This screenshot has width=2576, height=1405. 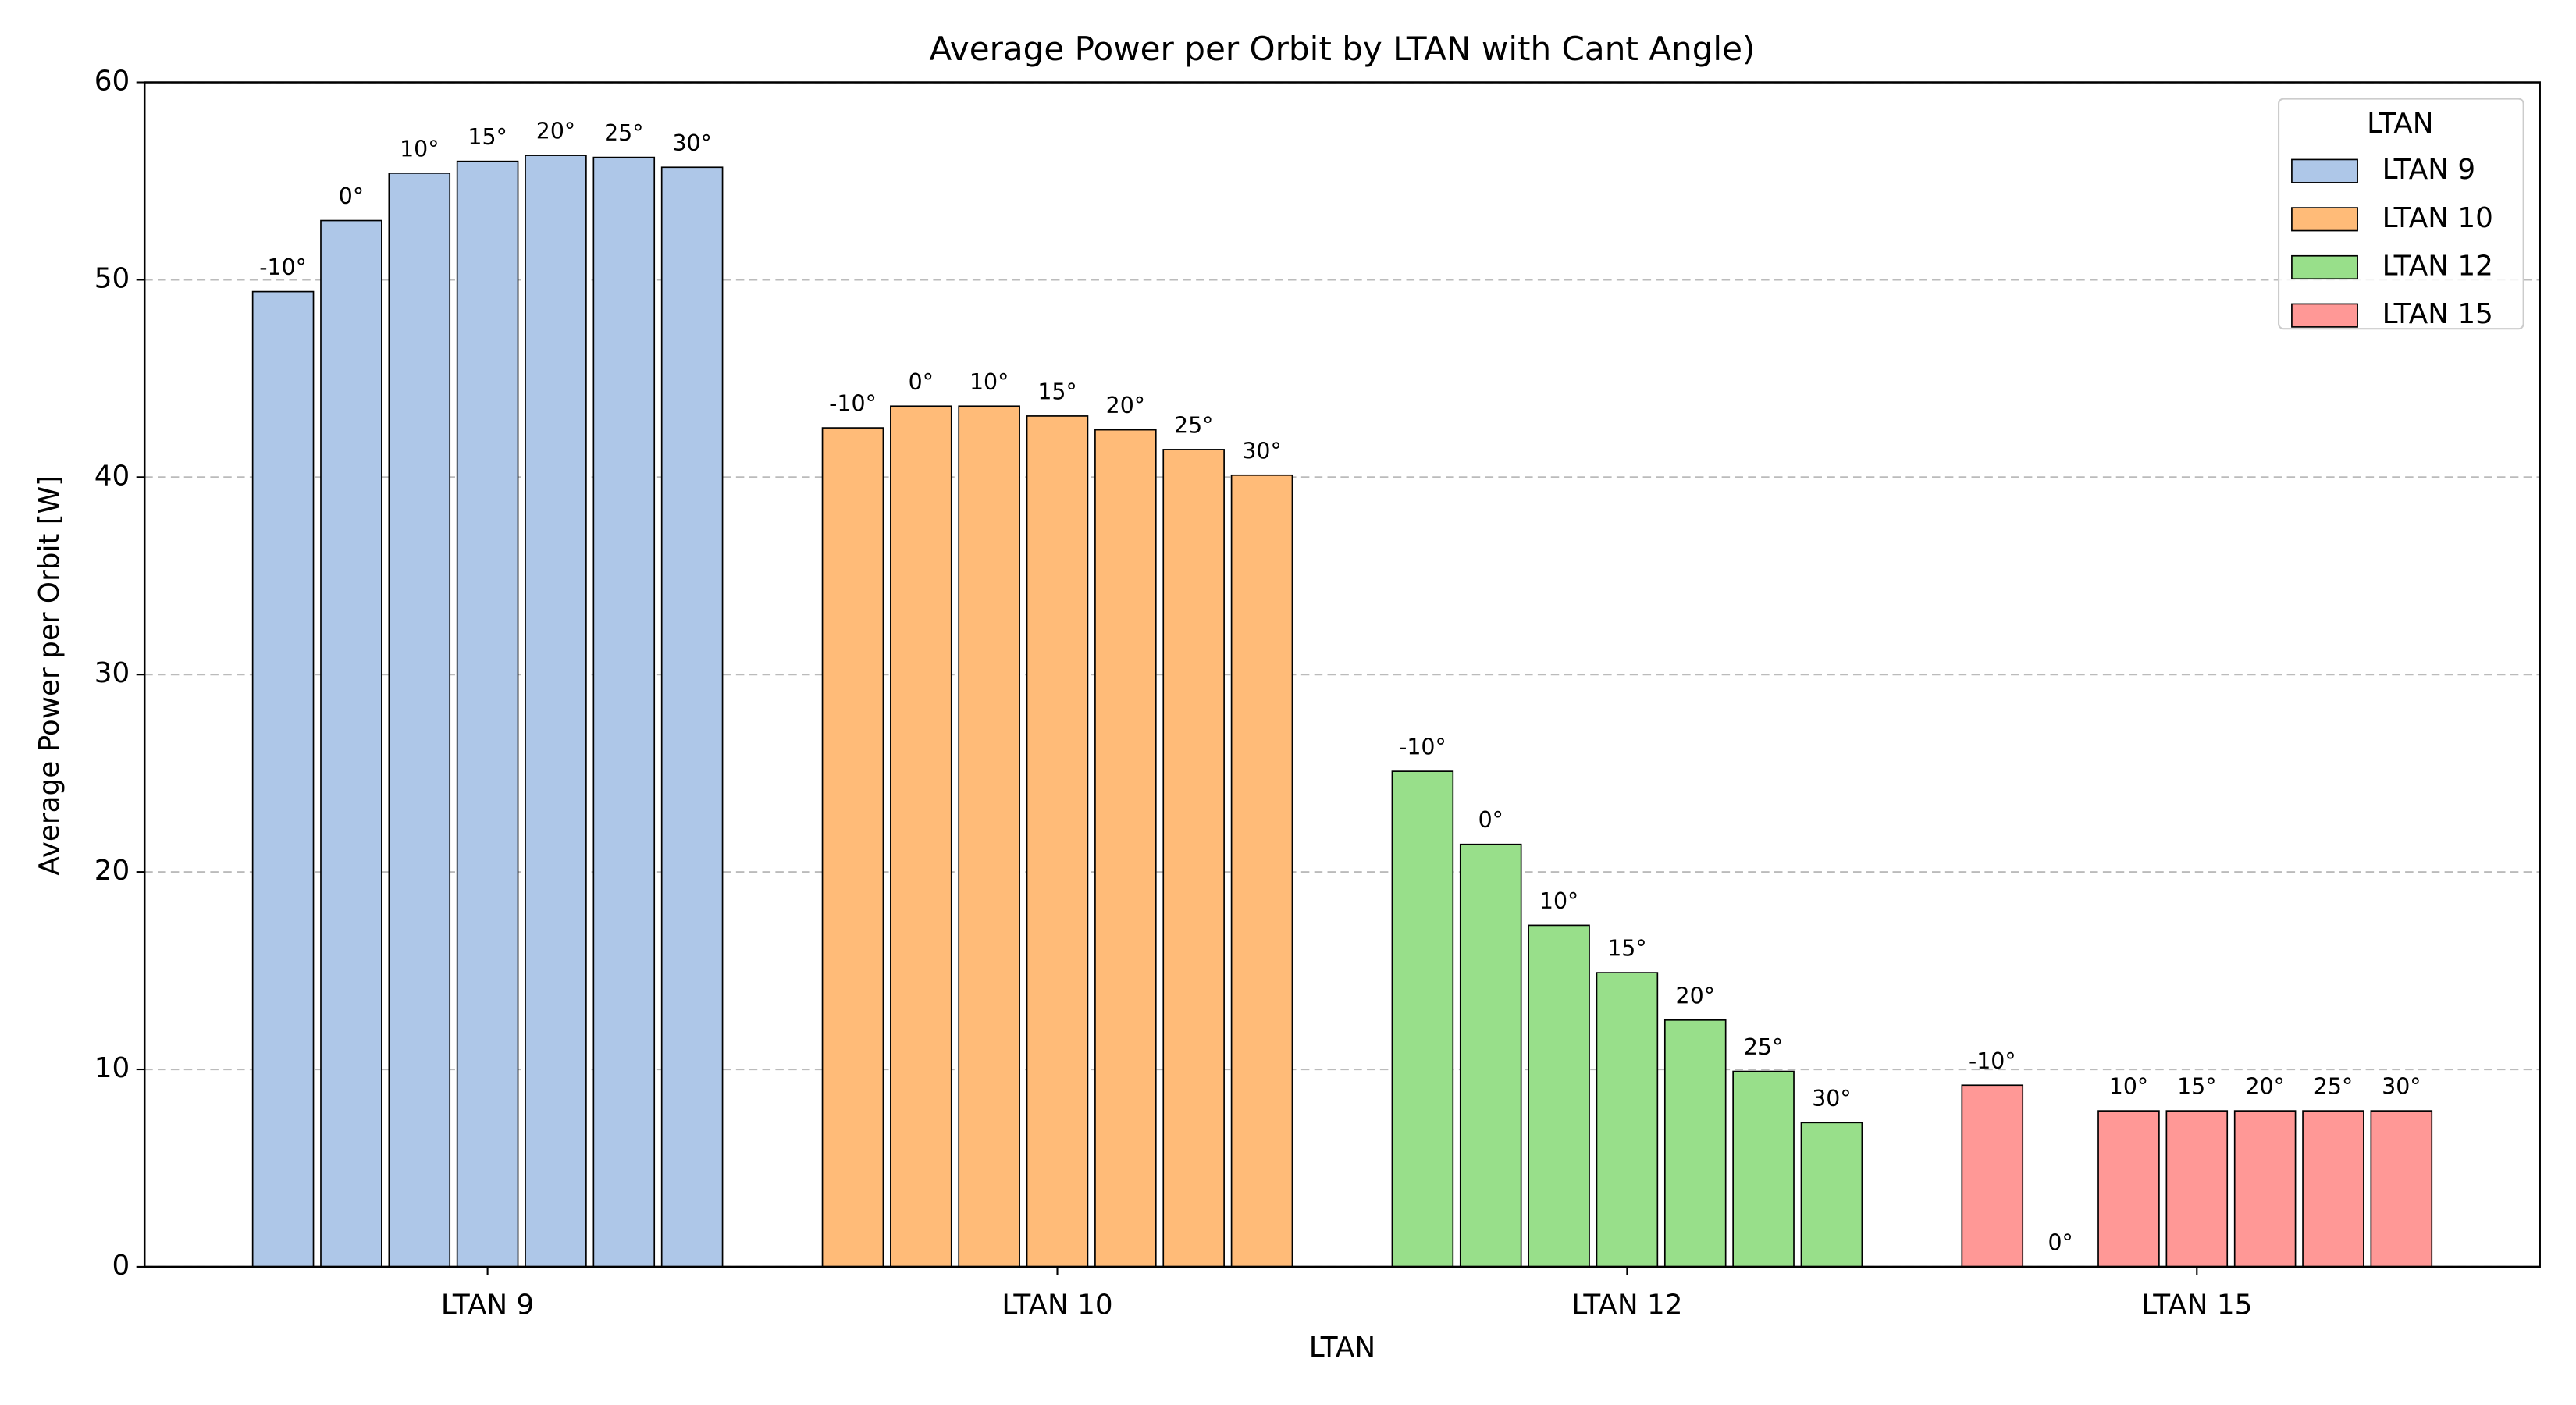 I want to click on y-tick-label: 20, so click(x=112, y=871).